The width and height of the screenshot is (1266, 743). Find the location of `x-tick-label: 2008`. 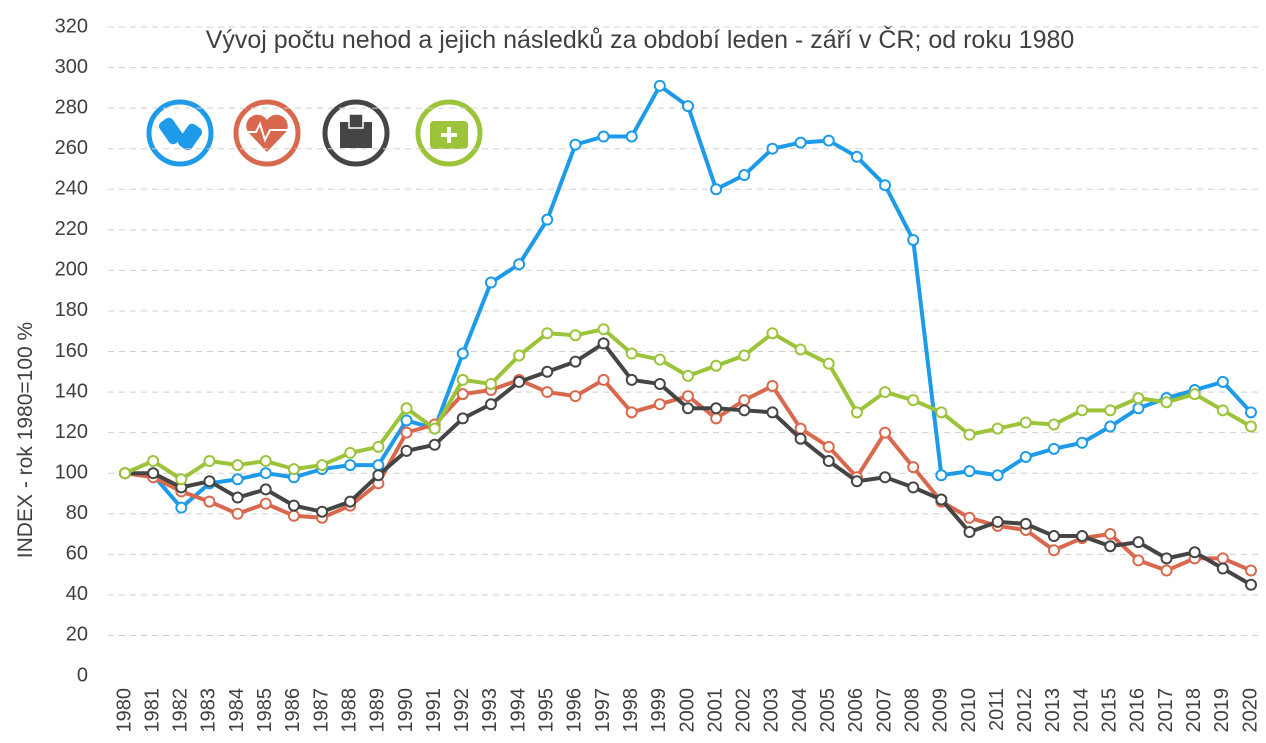

x-tick-label: 2008 is located at coordinates (912, 710).